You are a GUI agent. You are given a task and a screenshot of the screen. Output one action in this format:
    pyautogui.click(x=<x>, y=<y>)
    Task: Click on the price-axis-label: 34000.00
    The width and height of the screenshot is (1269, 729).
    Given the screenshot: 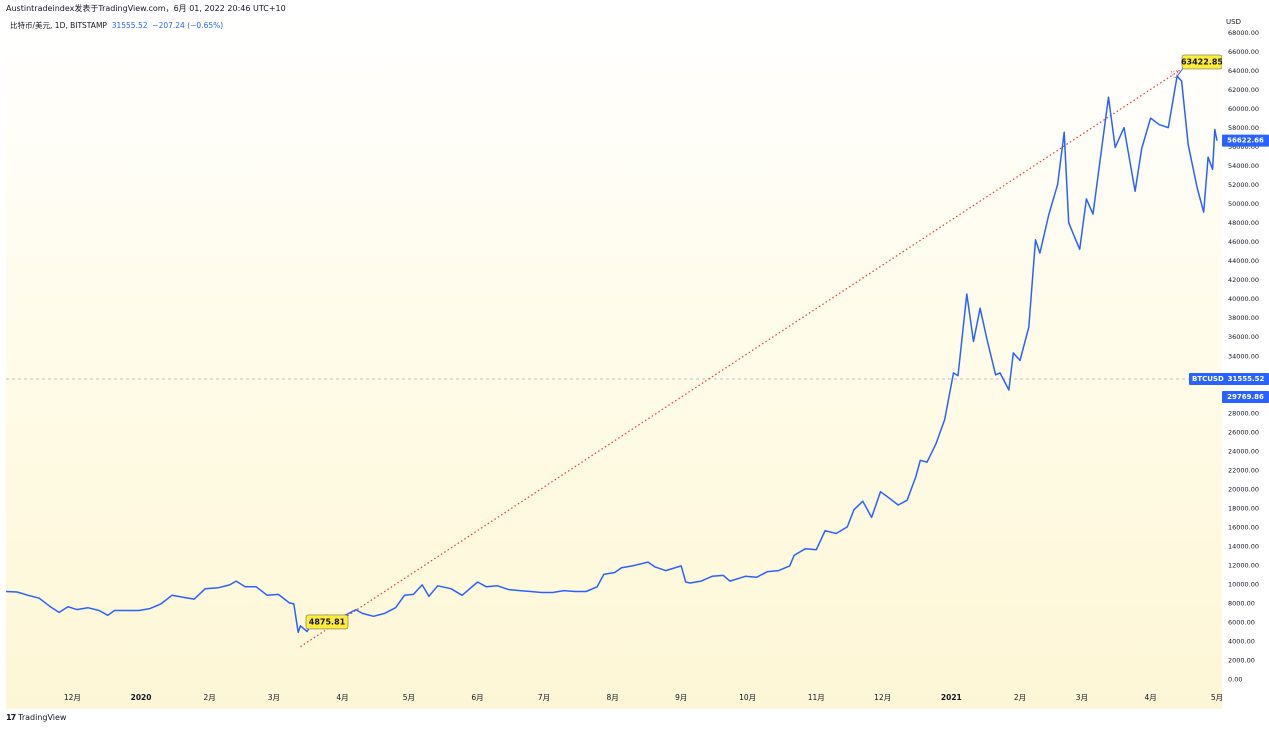 What is the action you would take?
    pyautogui.click(x=1243, y=356)
    